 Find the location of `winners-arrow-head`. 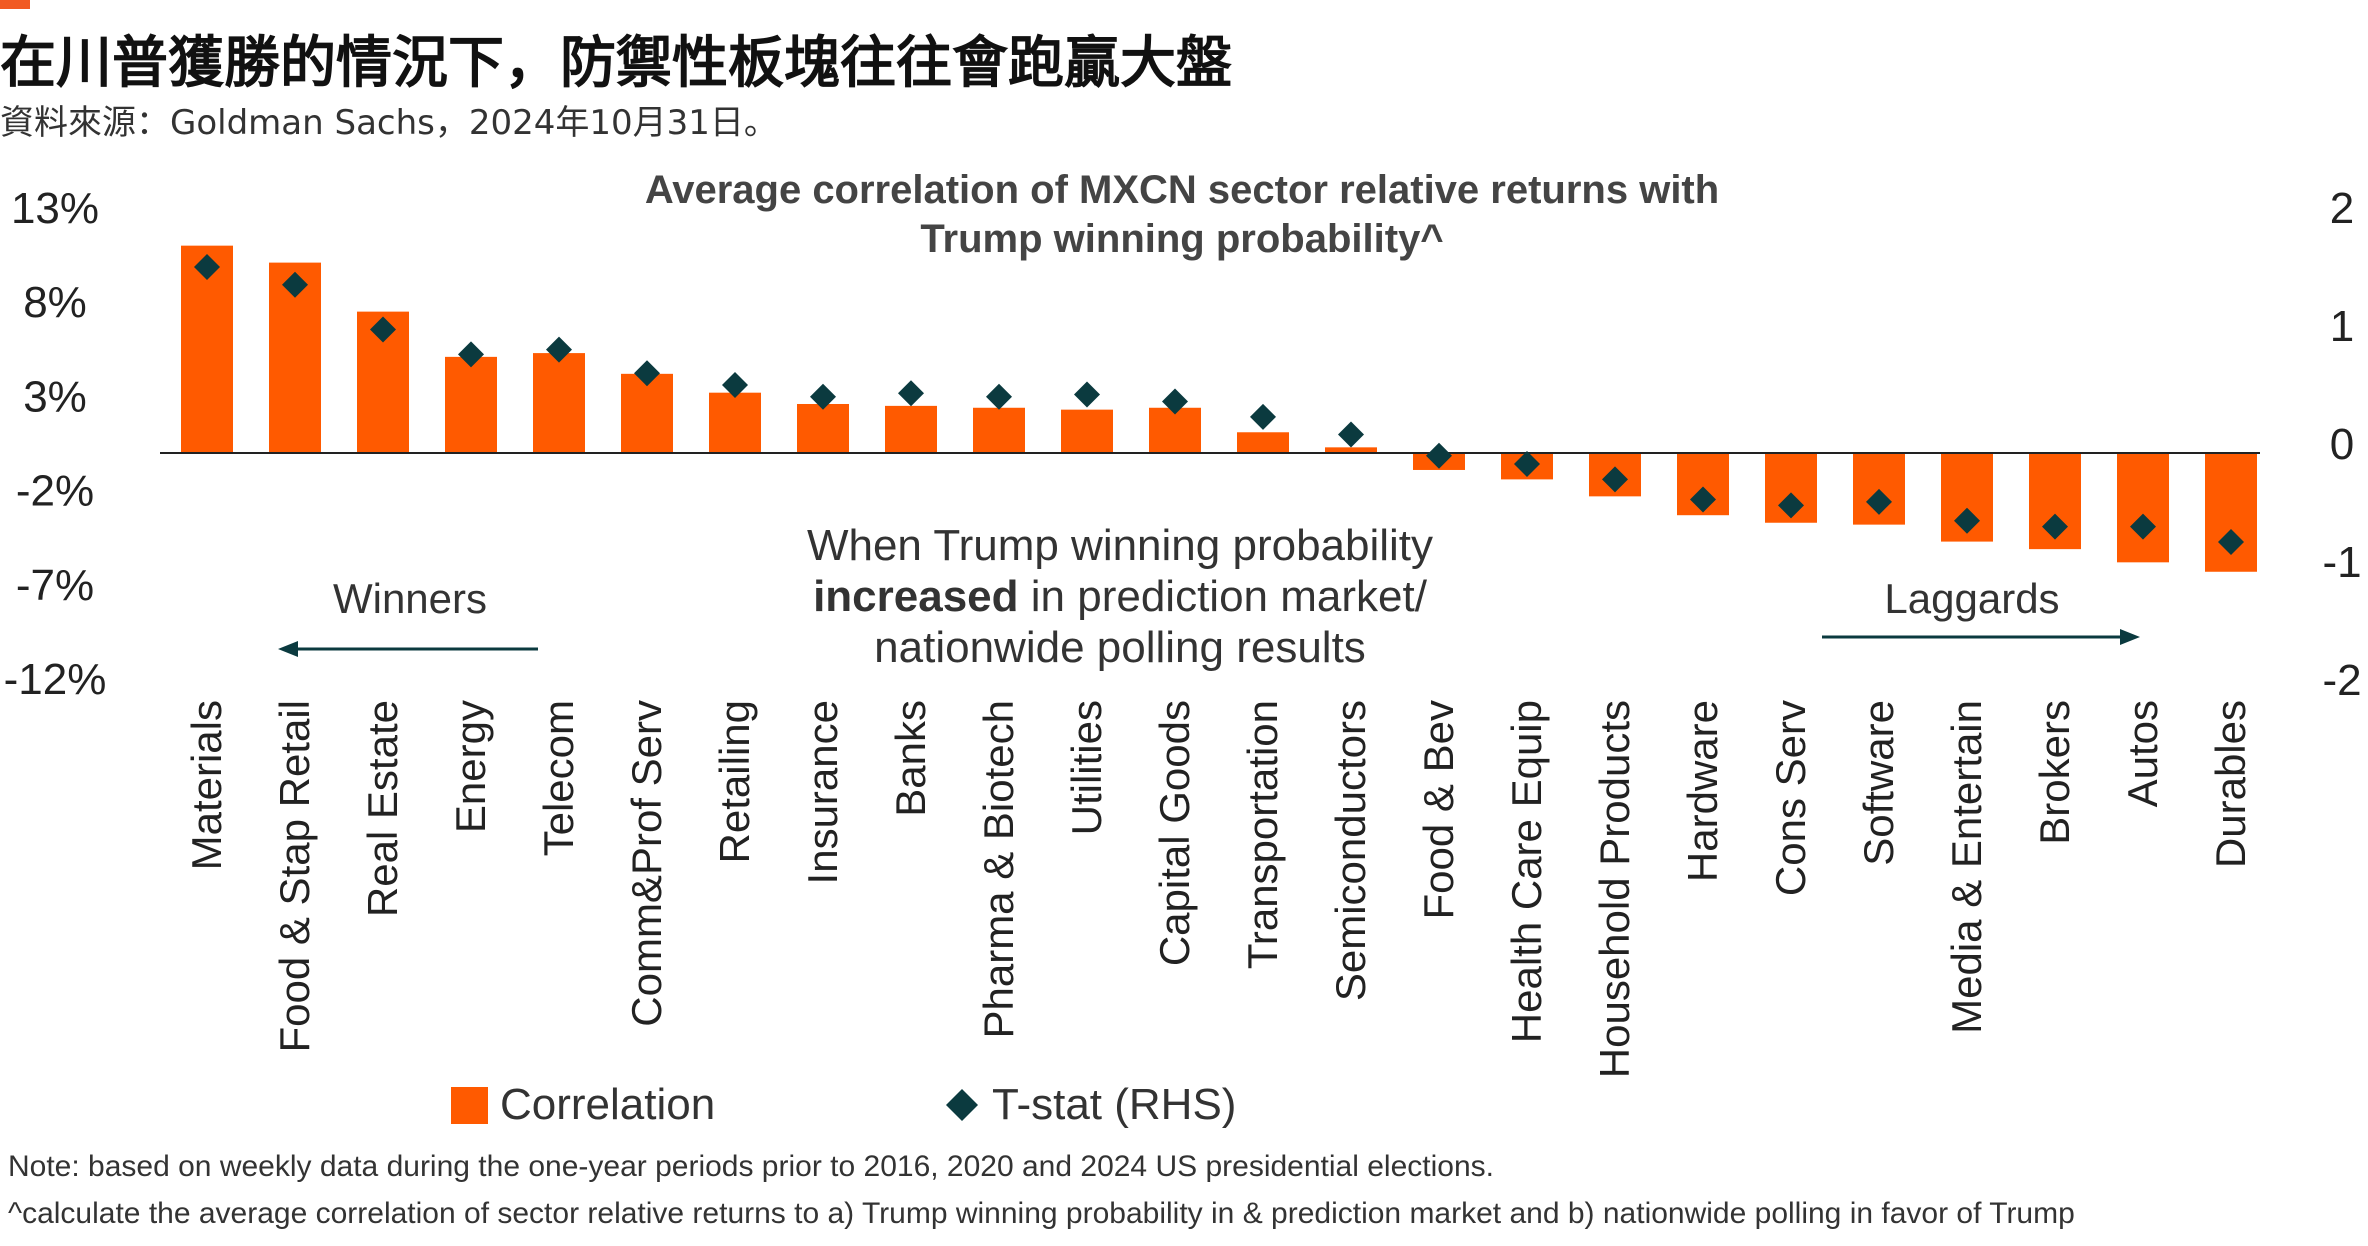

winners-arrow-head is located at coordinates (288, 649).